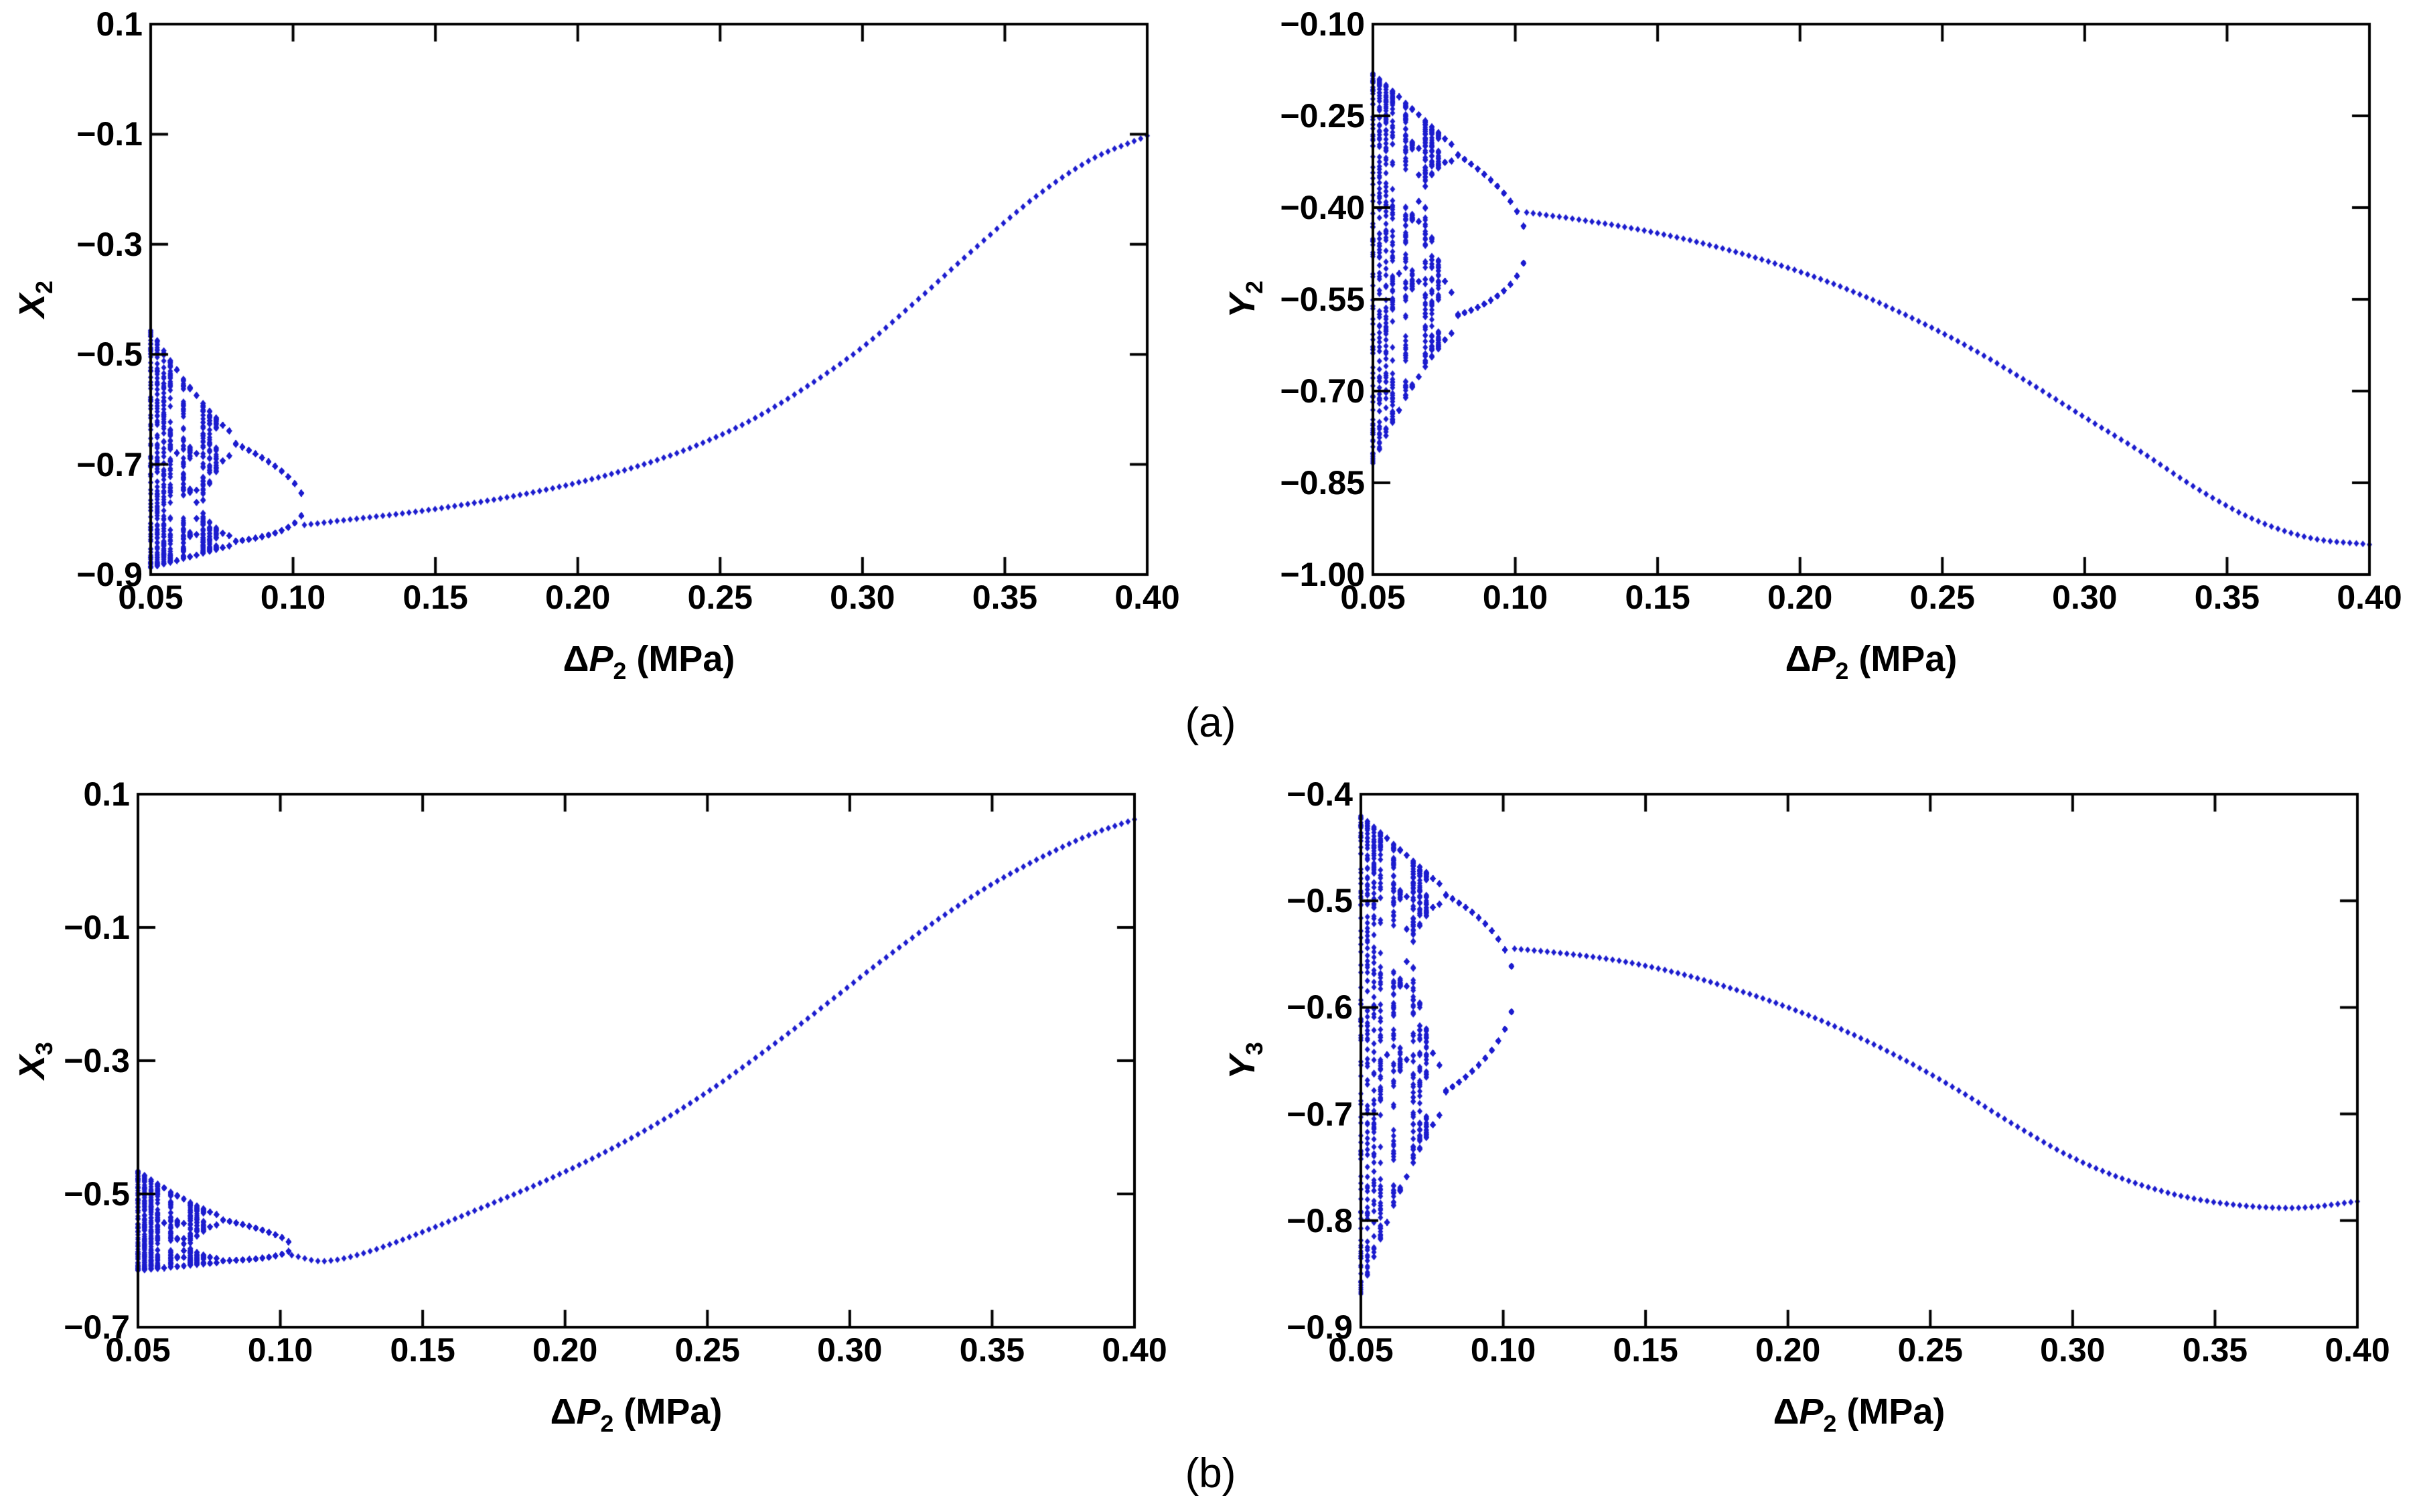 Image resolution: width=2421 pixels, height=1512 pixels. Describe the element at coordinates (1930, 1350) in the screenshot. I see `x-tick-label-Y3-0.25: 0.25` at that location.